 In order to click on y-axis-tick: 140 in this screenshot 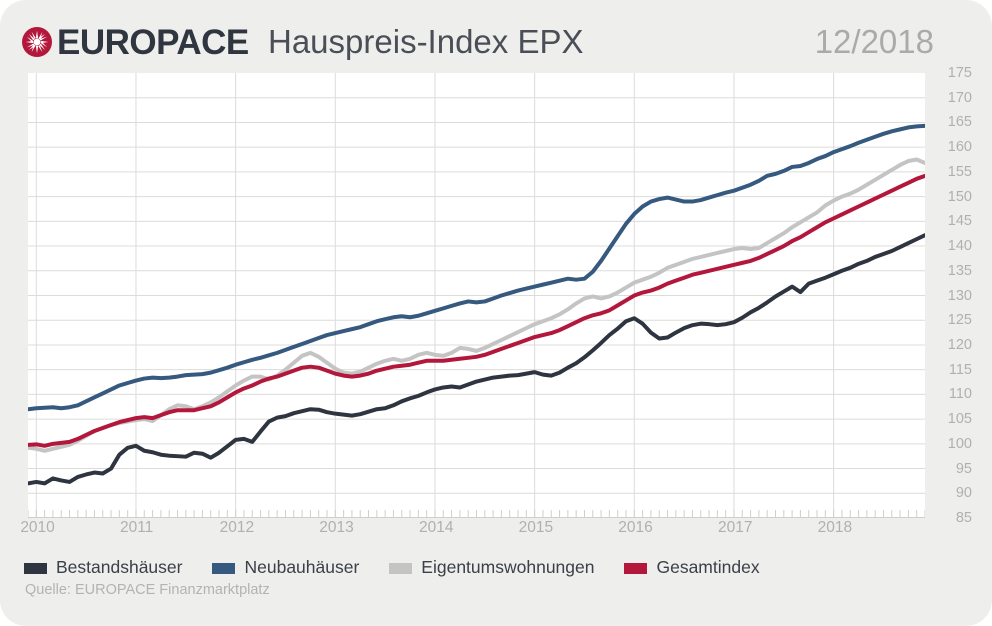, I will do `click(959, 245)`.